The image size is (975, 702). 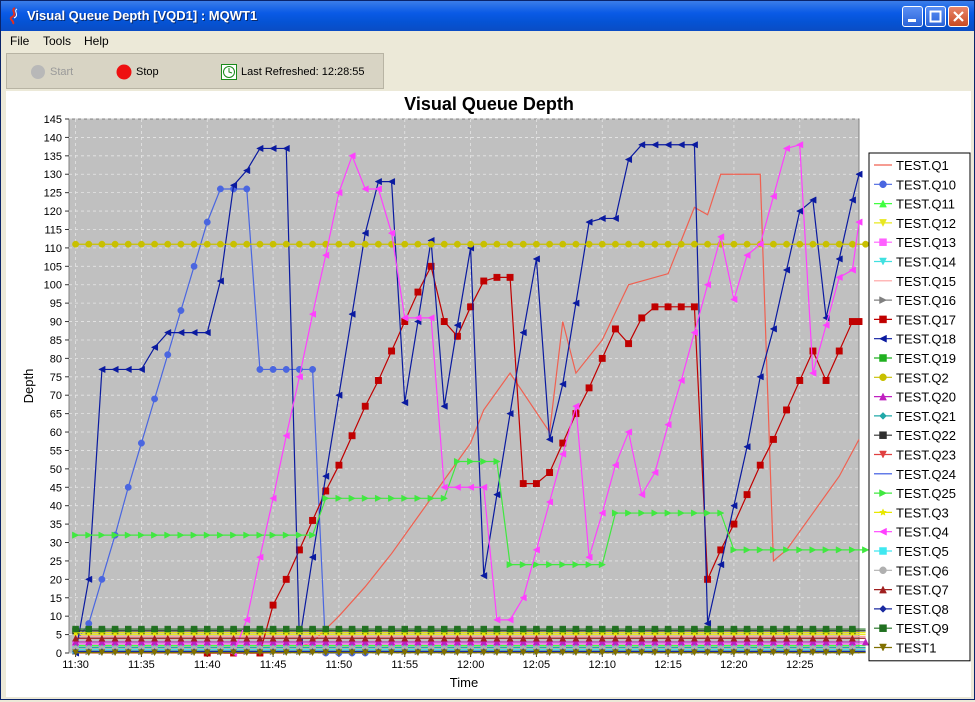 What do you see at coordinates (935, 16) in the screenshot?
I see `maximize-button` at bounding box center [935, 16].